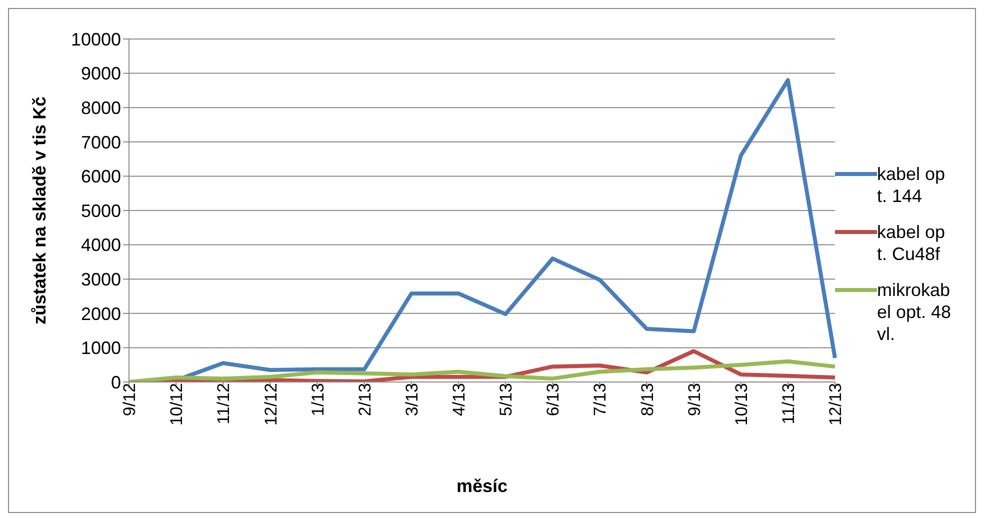  Describe the element at coordinates (788, 403) in the screenshot. I see `x-tick-label: 11/13` at that location.